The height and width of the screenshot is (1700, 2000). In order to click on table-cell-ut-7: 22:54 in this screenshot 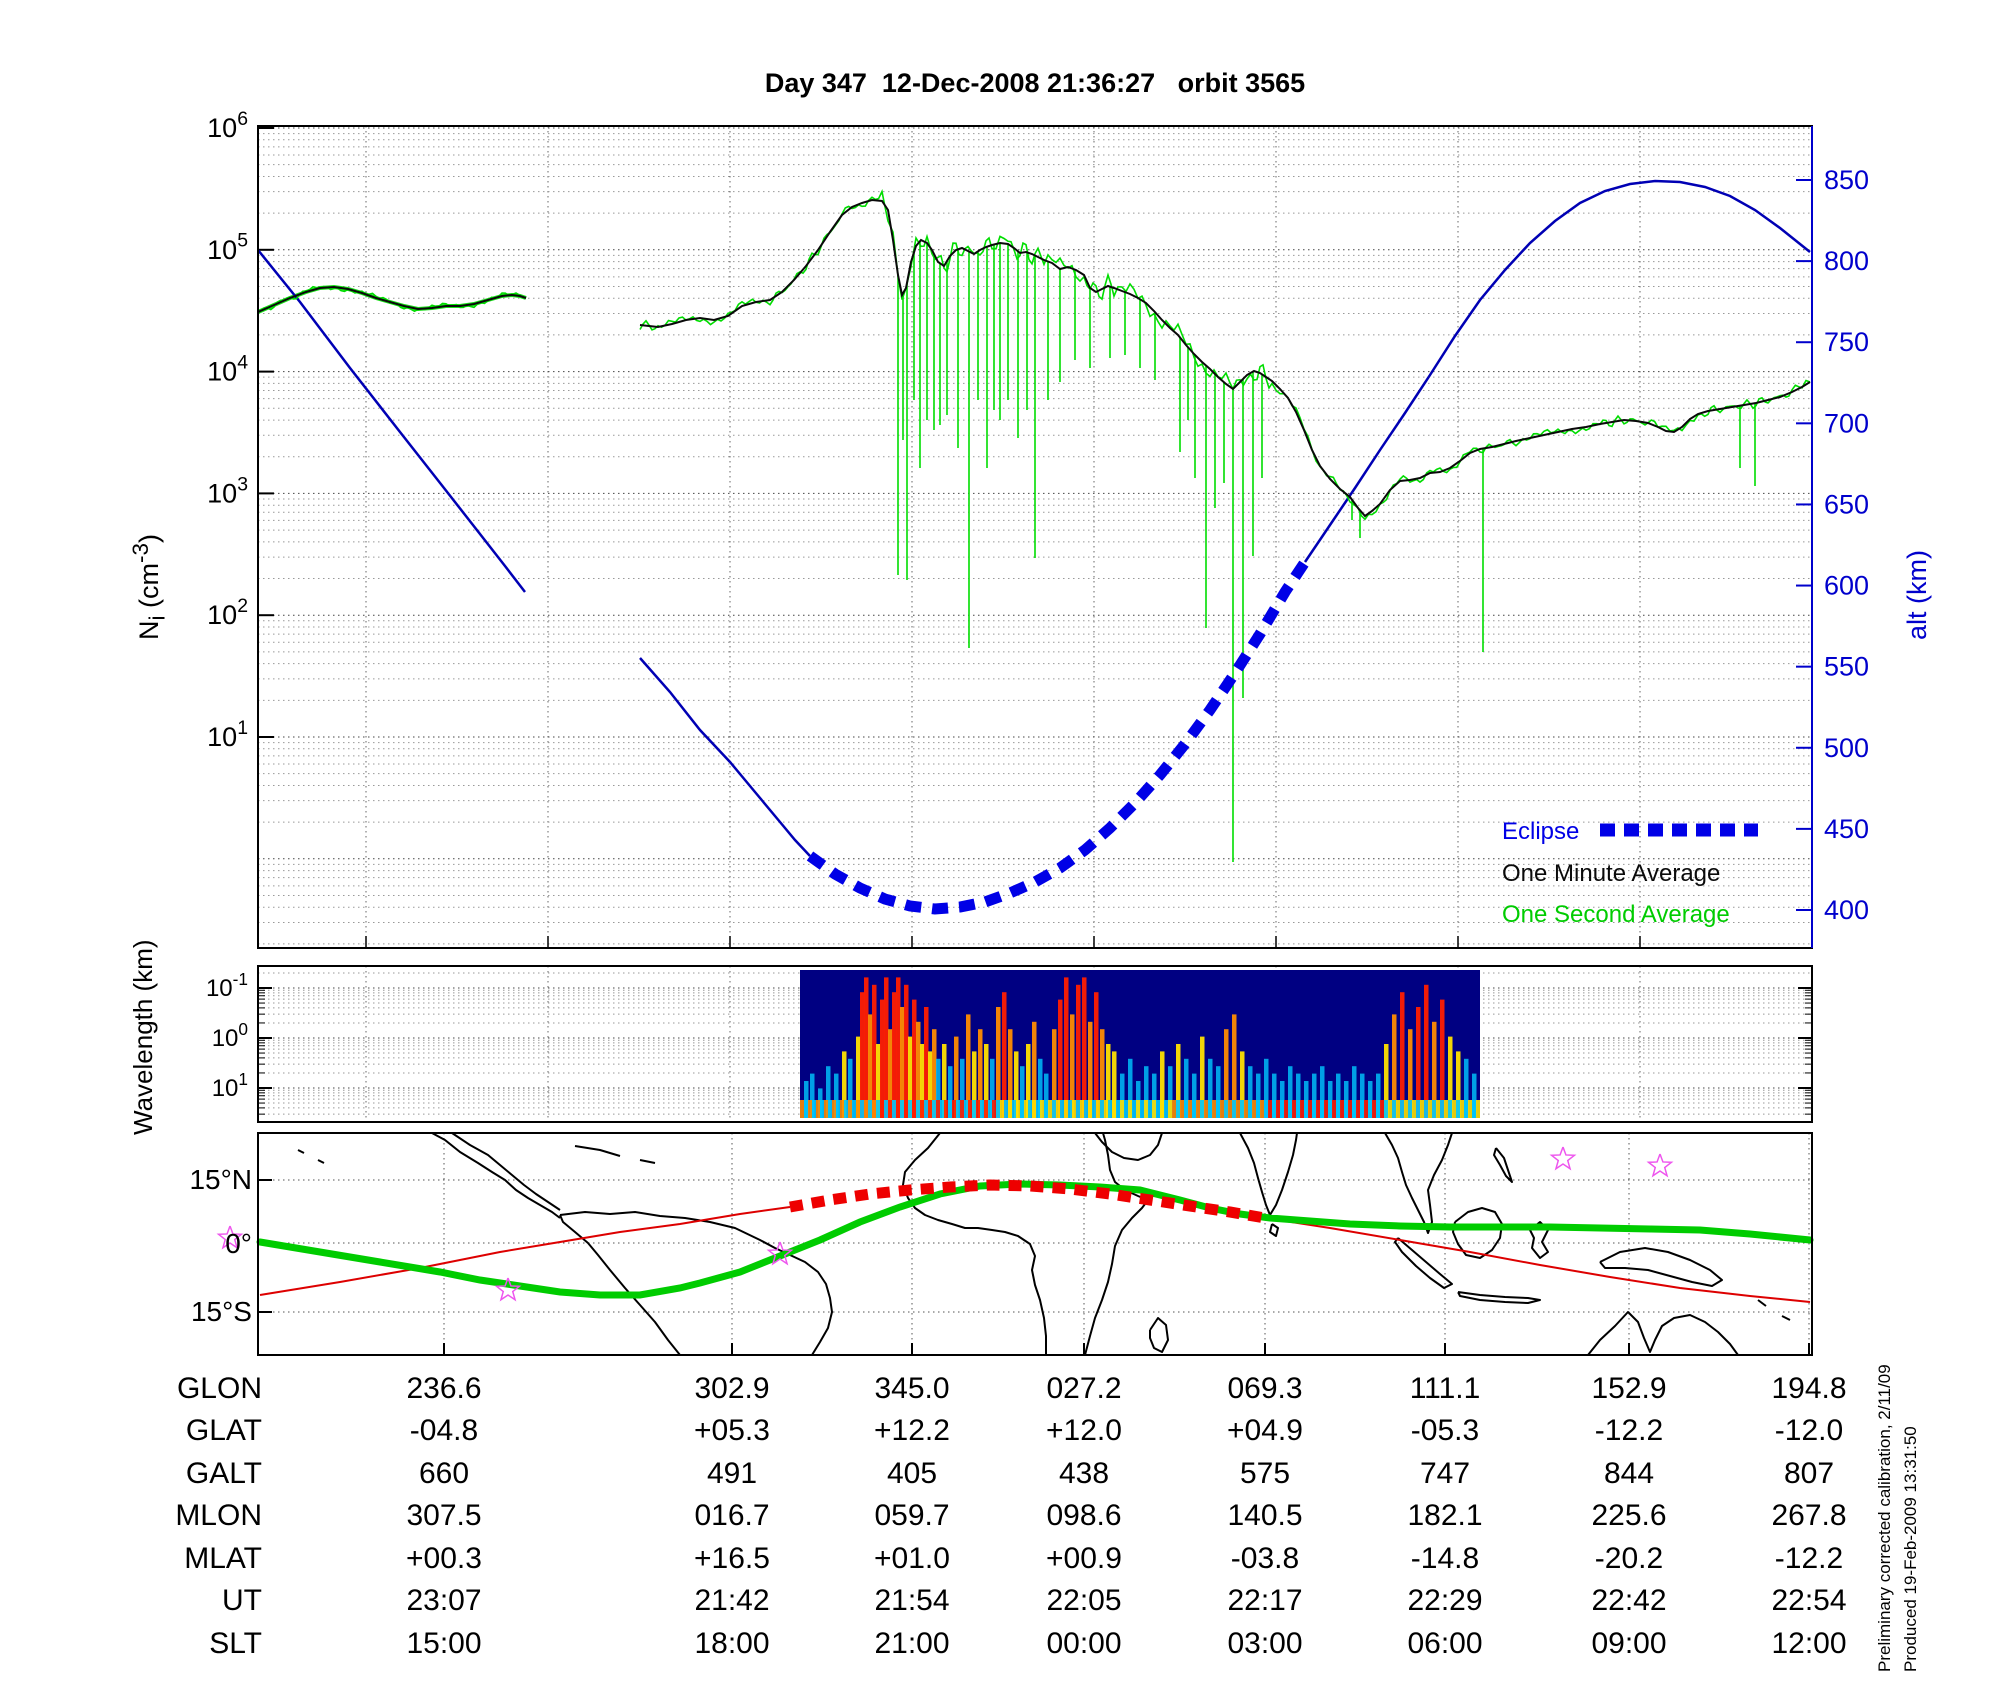, I will do `click(1809, 1600)`.